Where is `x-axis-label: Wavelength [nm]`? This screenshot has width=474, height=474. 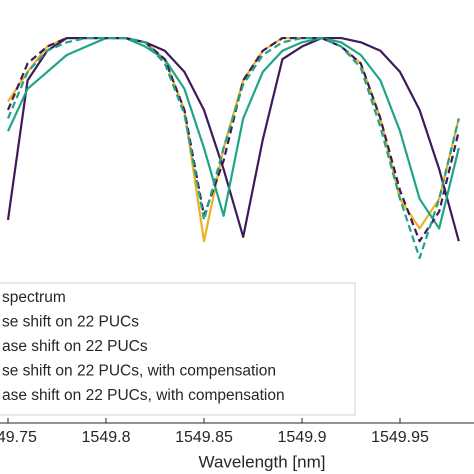
x-axis-label: Wavelength [nm] is located at coordinates (262, 461).